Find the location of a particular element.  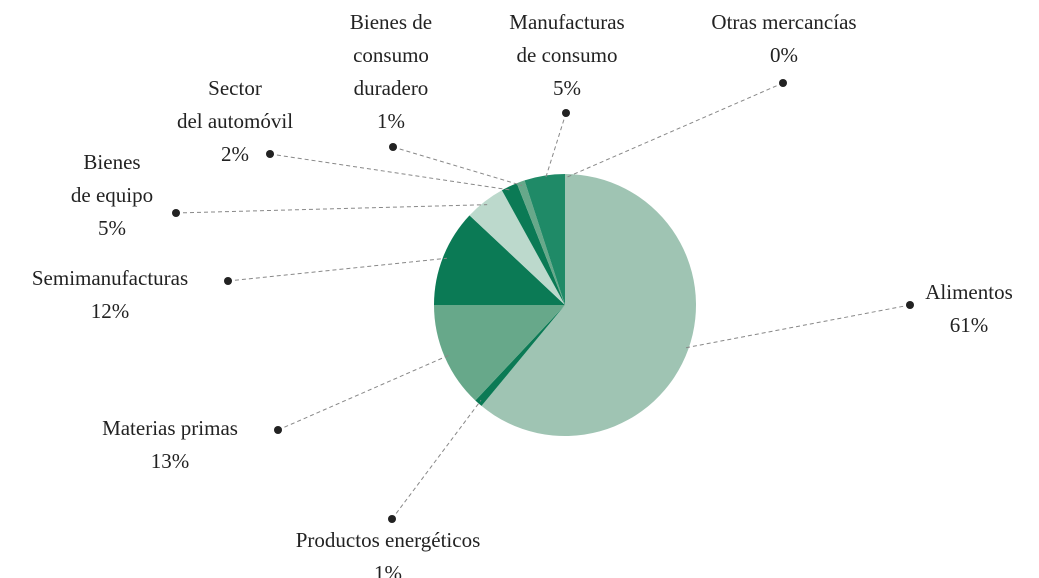

value-label: 61% is located at coordinates (969, 325).